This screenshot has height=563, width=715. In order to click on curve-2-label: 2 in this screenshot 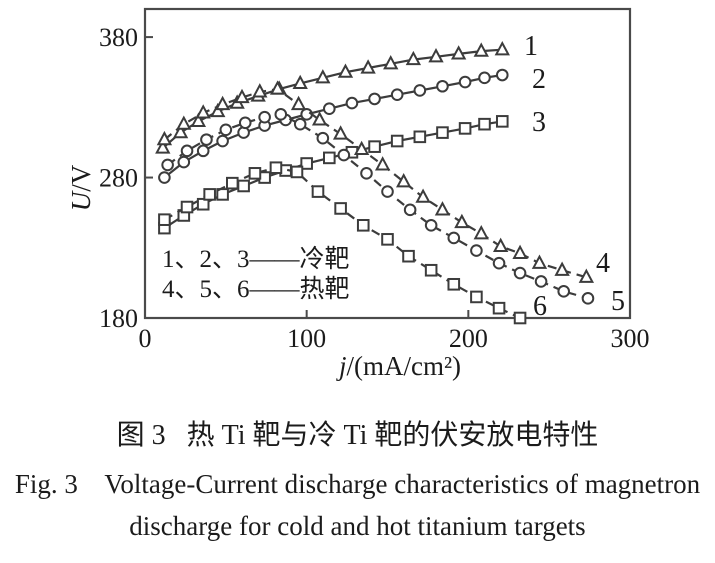, I will do `click(539, 79)`.